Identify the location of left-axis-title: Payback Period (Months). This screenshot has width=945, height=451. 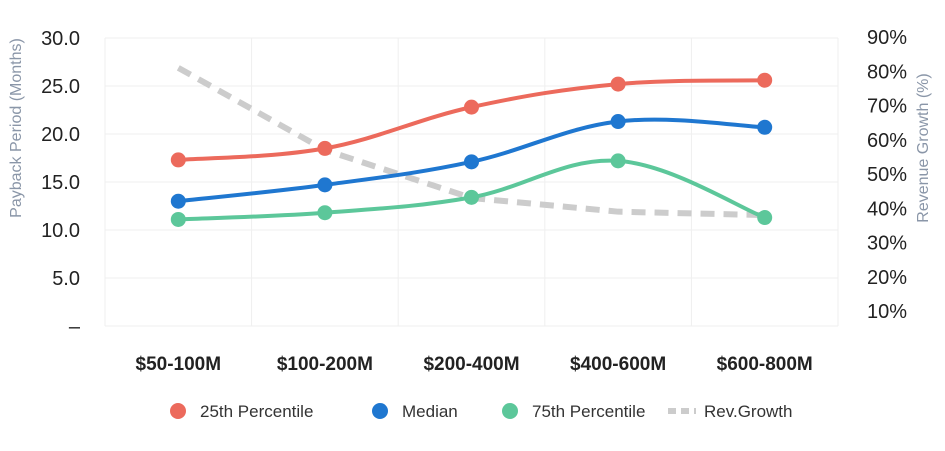
(16, 128).